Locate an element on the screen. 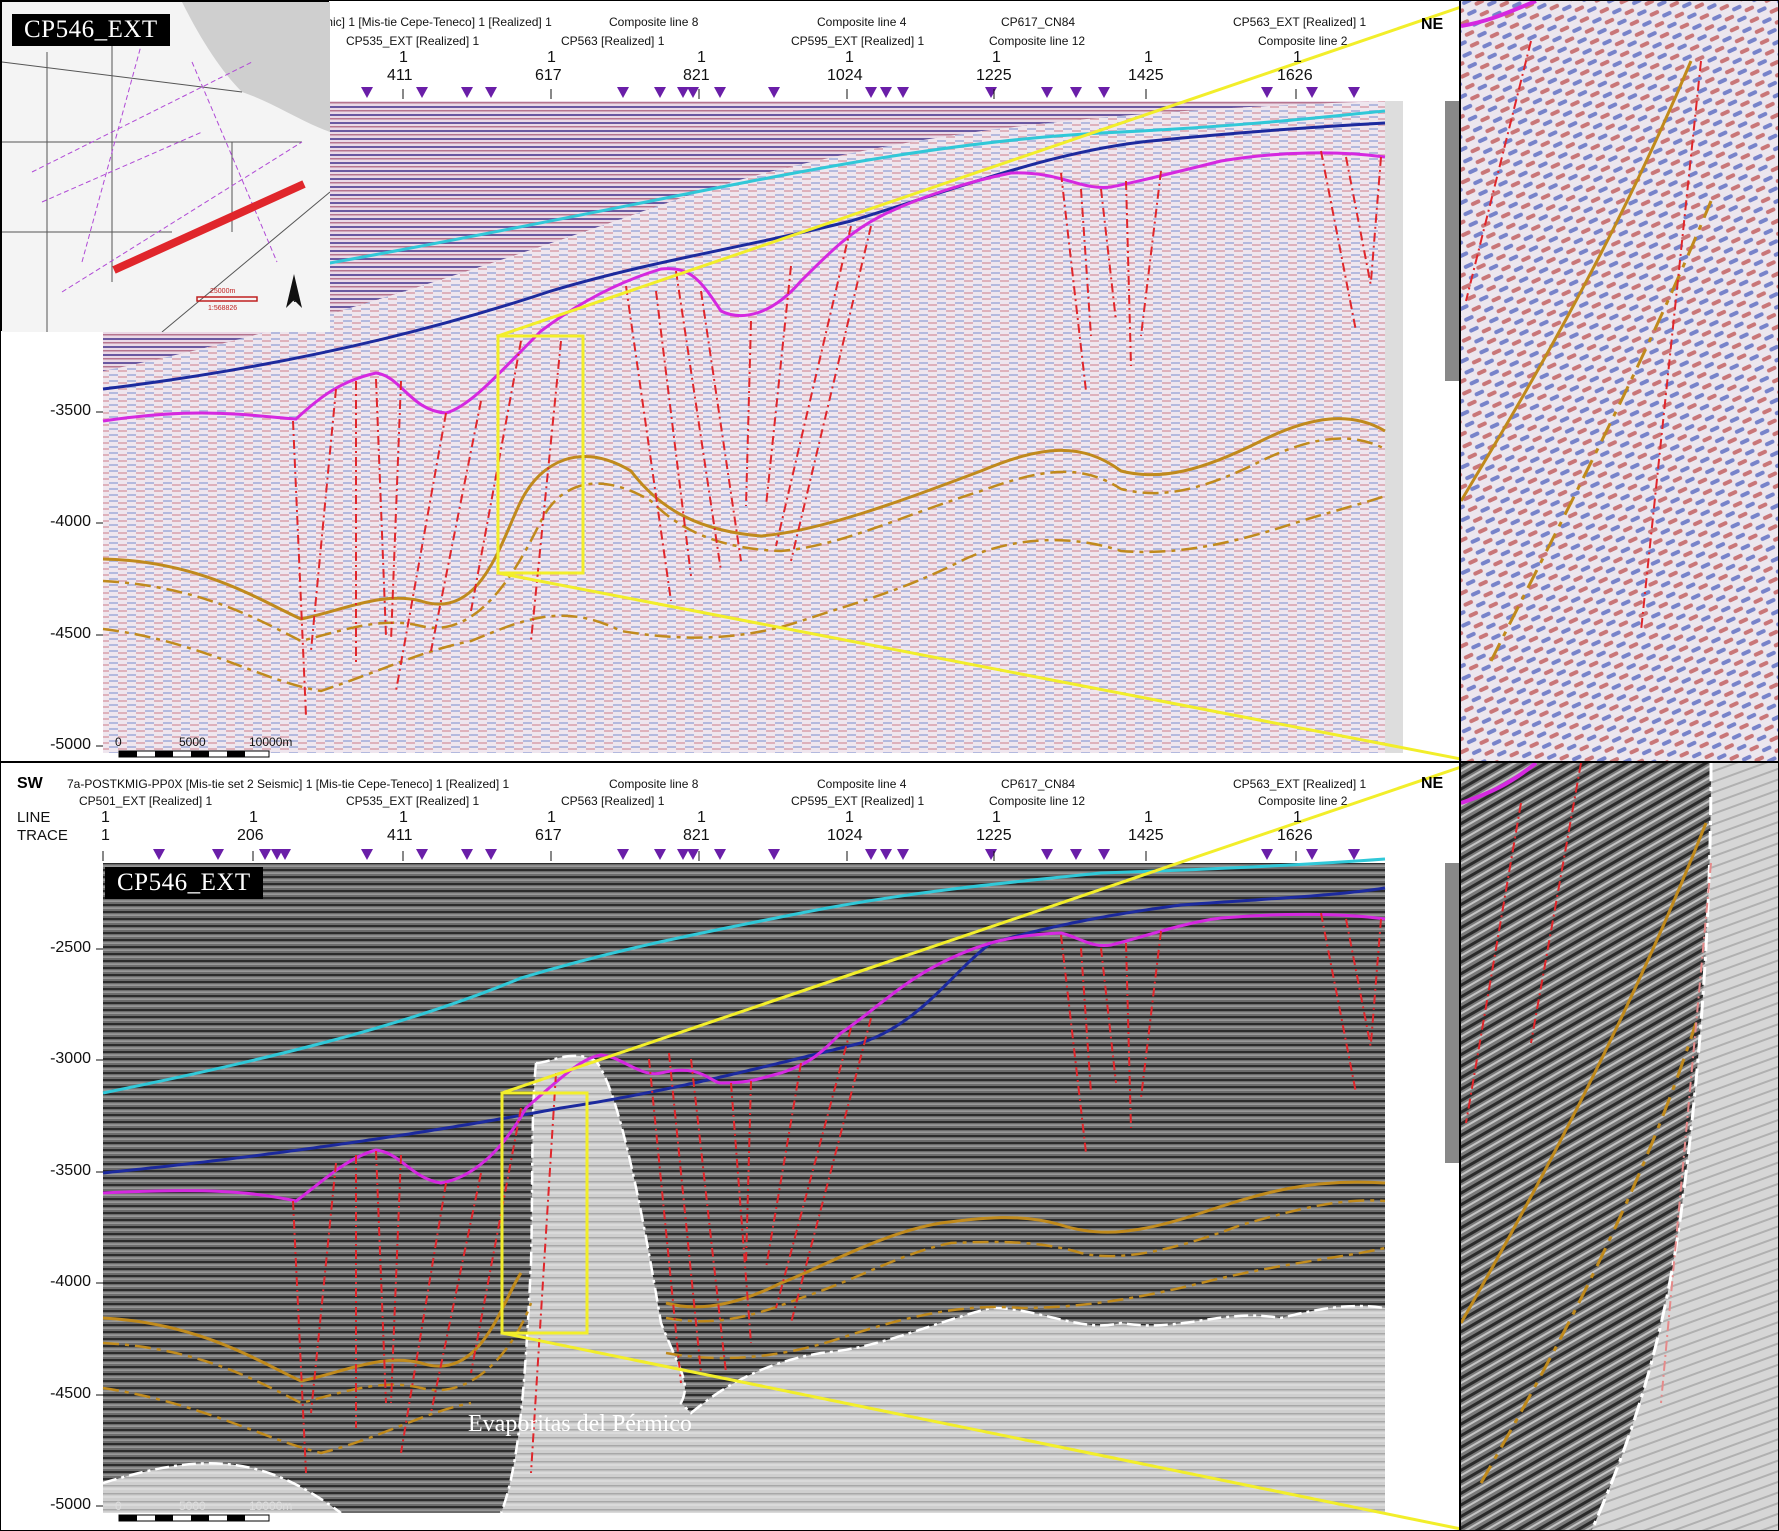 The width and height of the screenshot is (1779, 1531). bottom-trace-1024: 1024 is located at coordinates (845, 835).